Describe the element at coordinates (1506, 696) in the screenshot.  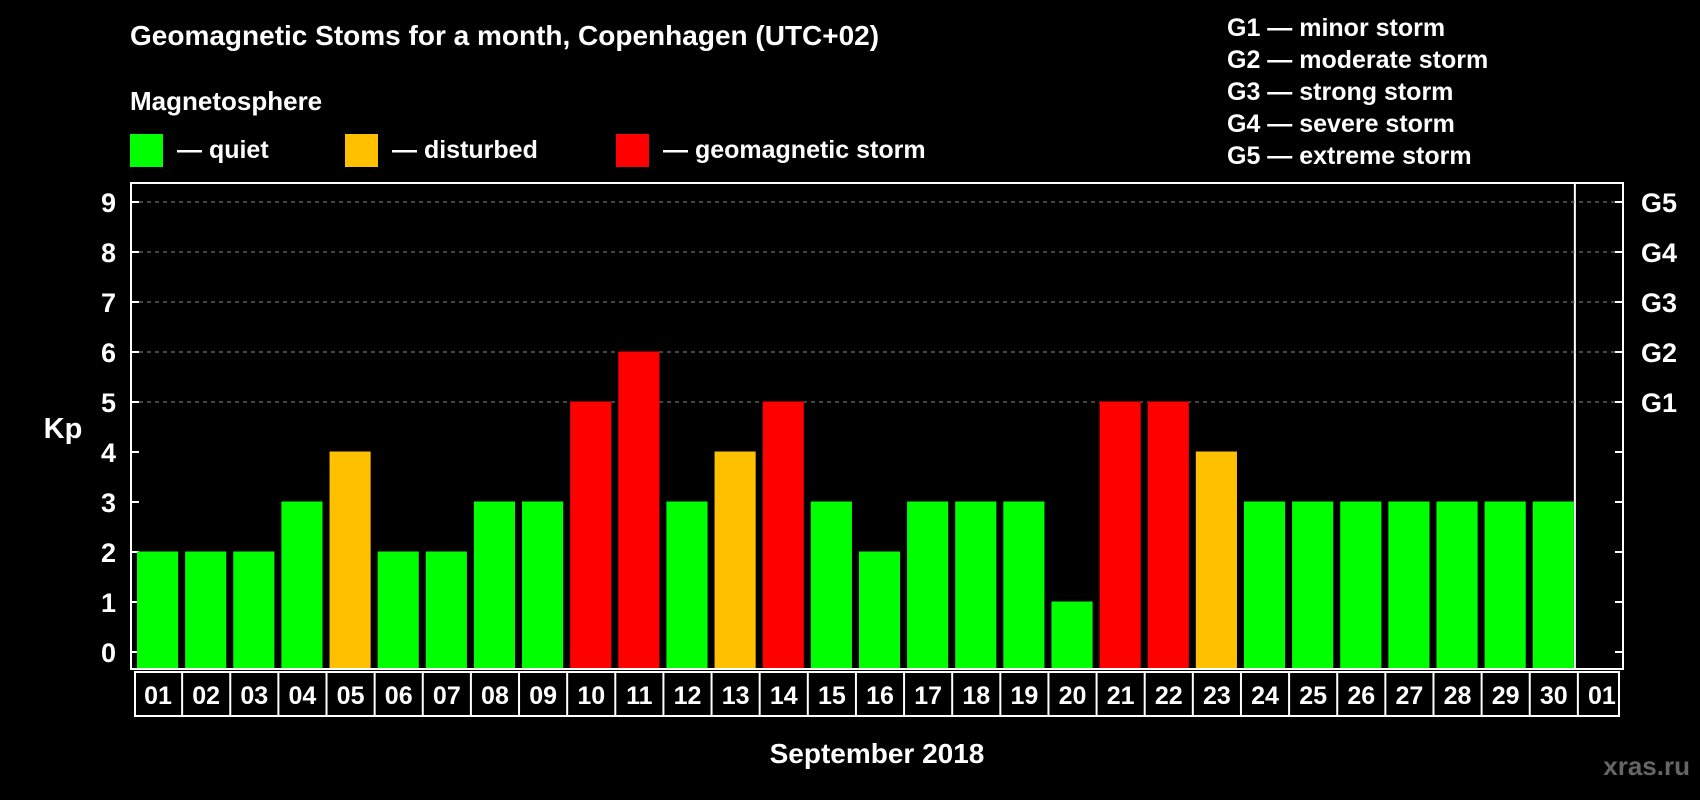
I see `x-tick-label: 29` at that location.